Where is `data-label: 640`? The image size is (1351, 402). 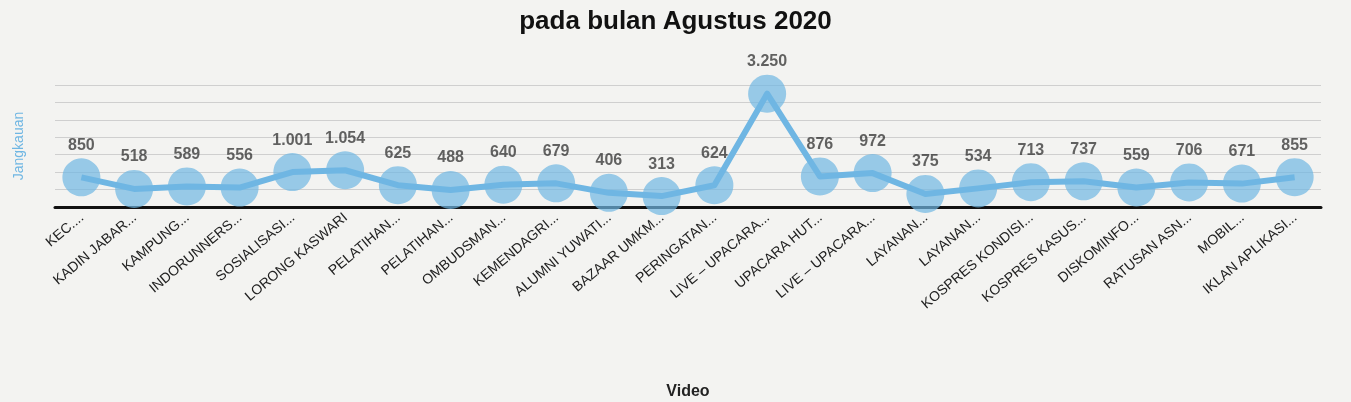
data-label: 640 is located at coordinates (503, 152).